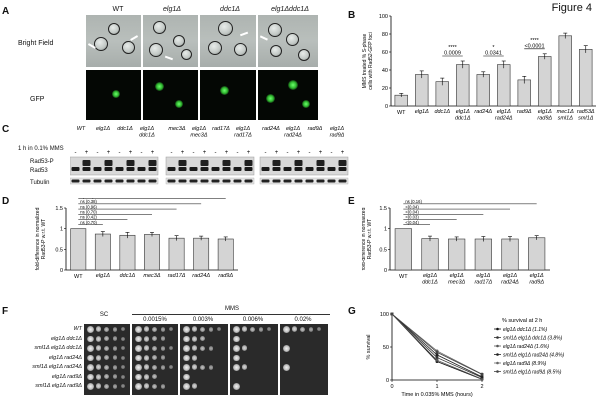  I want to click on treatment-label: 1 h in 0.1% MMS, so click(41, 149).